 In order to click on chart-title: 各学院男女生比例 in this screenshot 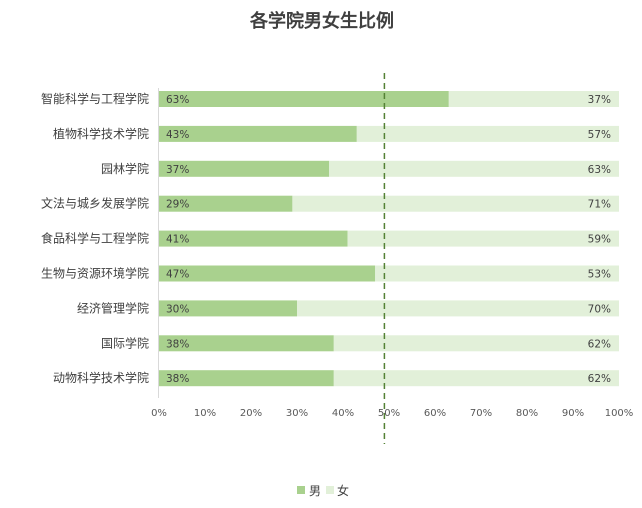, I will do `click(321, 21)`.